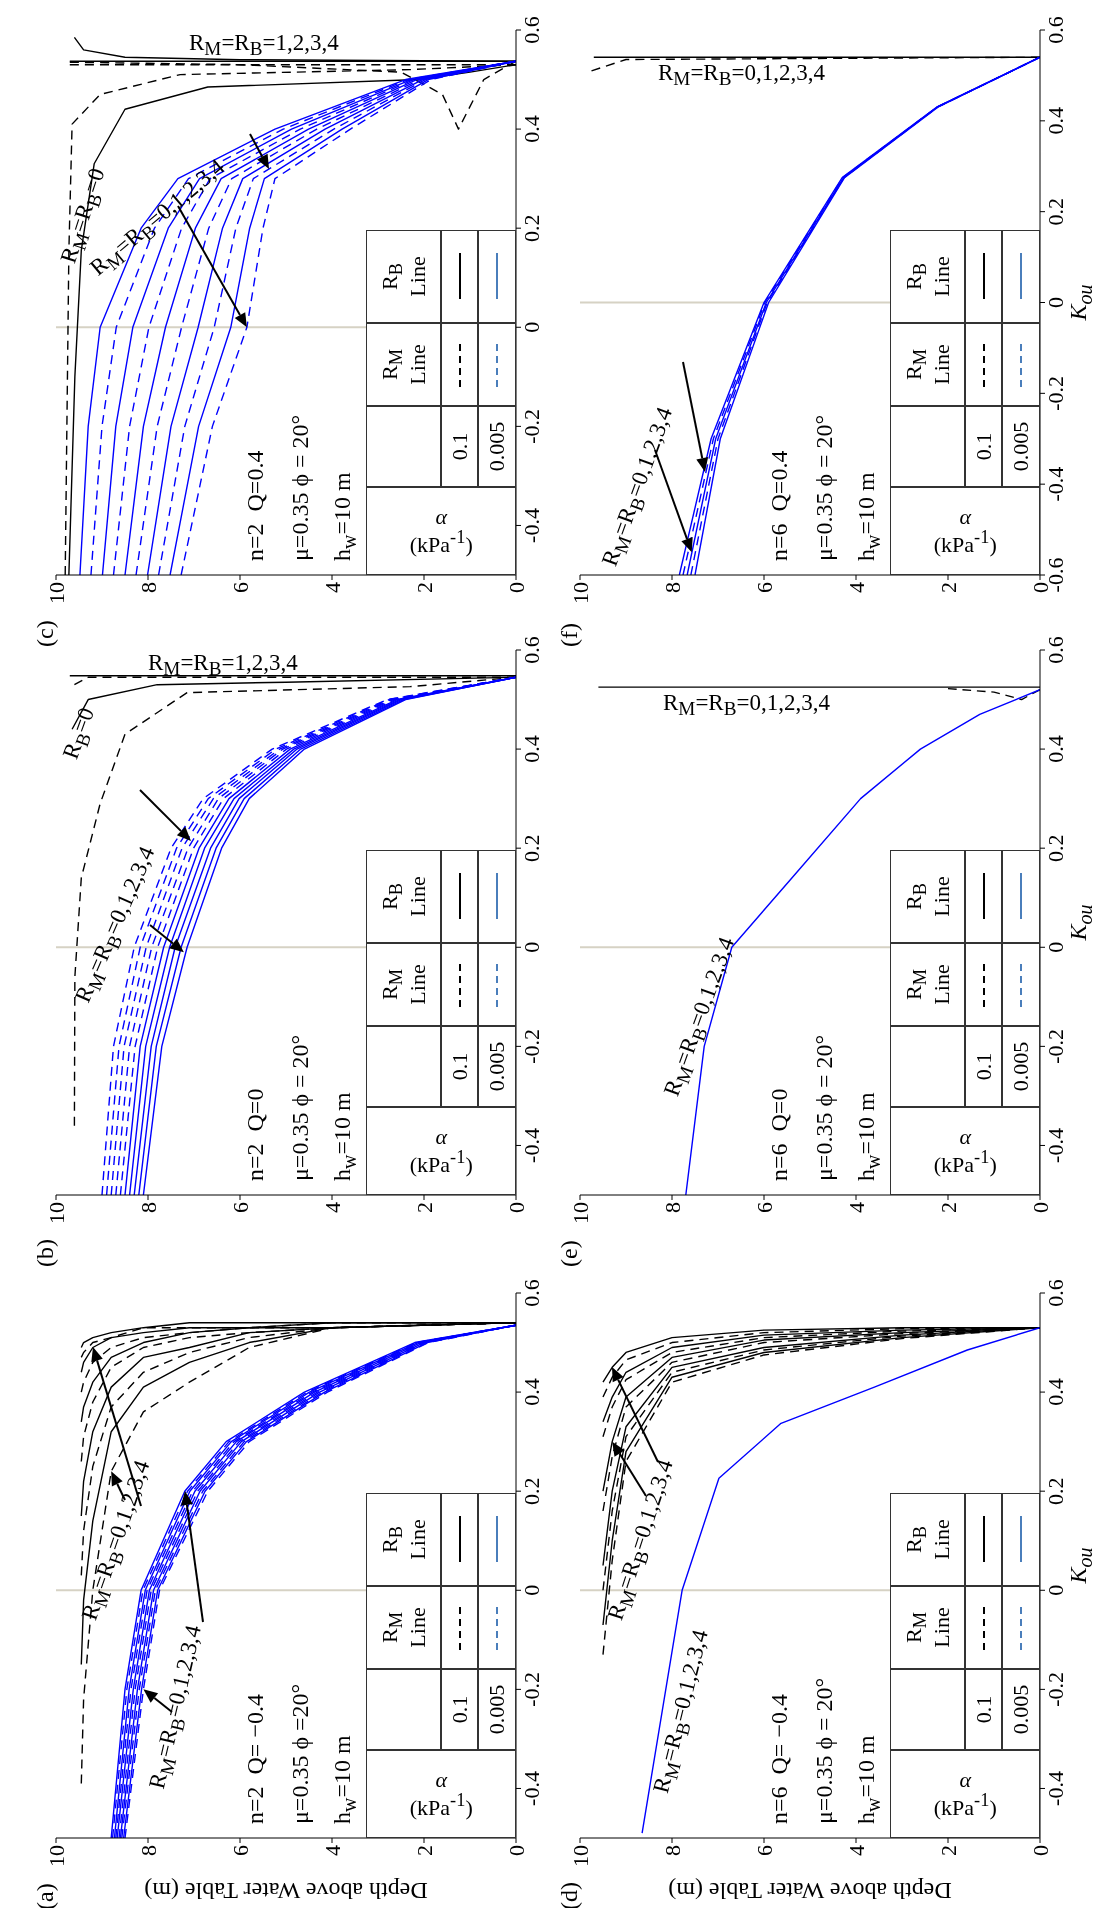  I want to click on annotation: n=2 Q=0.4, so click(255, 505).